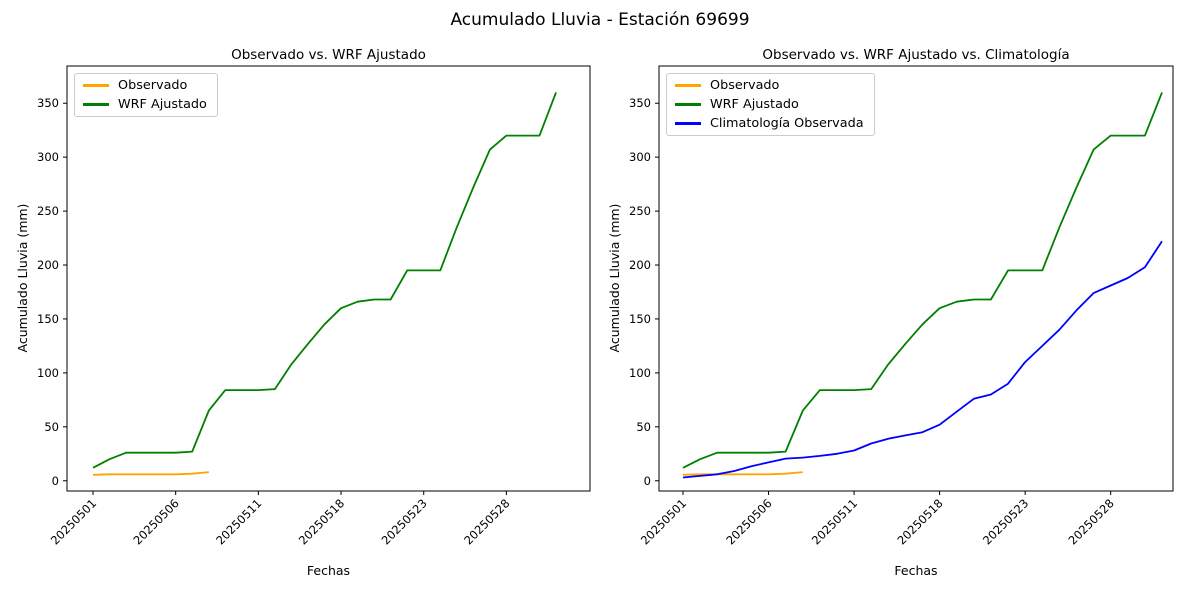  I want to click on left-x-axis-label: Fechas, so click(328, 570).